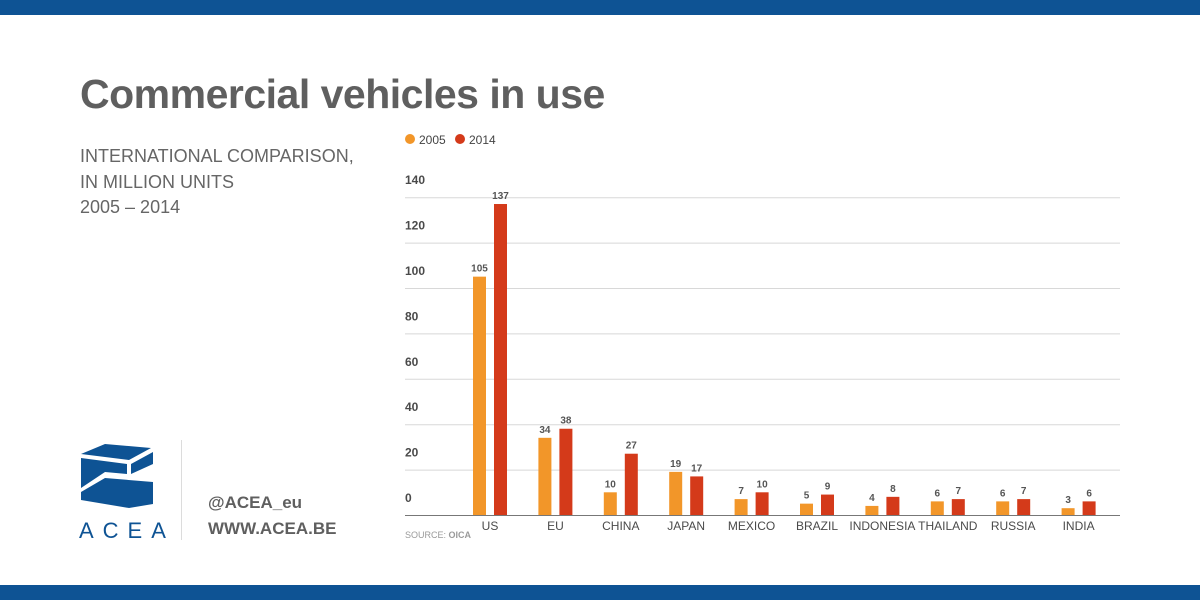 This screenshot has height=600, width=1200. Describe the element at coordinates (631, 484) in the screenshot. I see `bar-2014-china` at that location.